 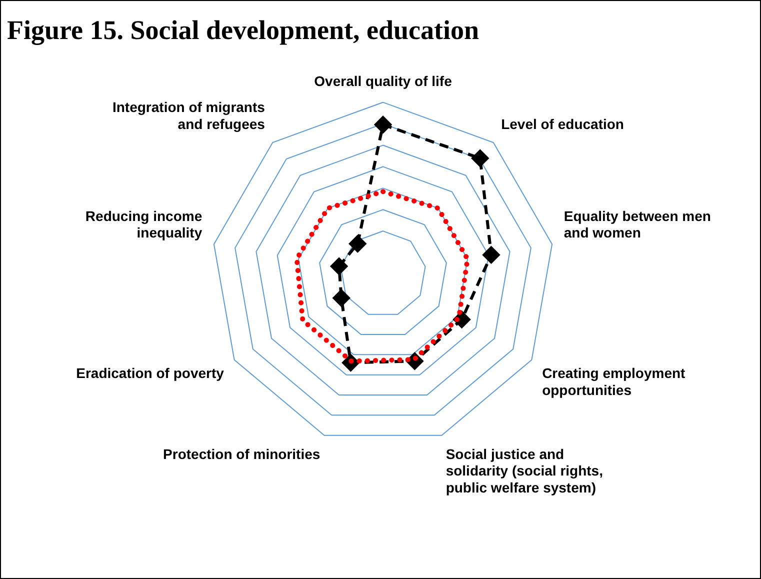 I want to click on spoke-label: Protection of minorities, so click(x=241, y=454).